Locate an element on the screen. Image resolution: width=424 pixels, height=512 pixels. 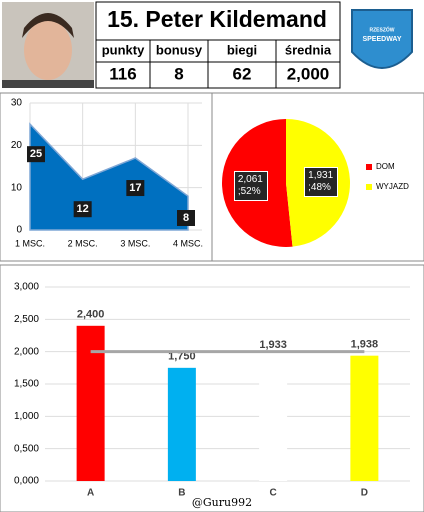
logo-text: SPEEDWAY is located at coordinates (381, 39).